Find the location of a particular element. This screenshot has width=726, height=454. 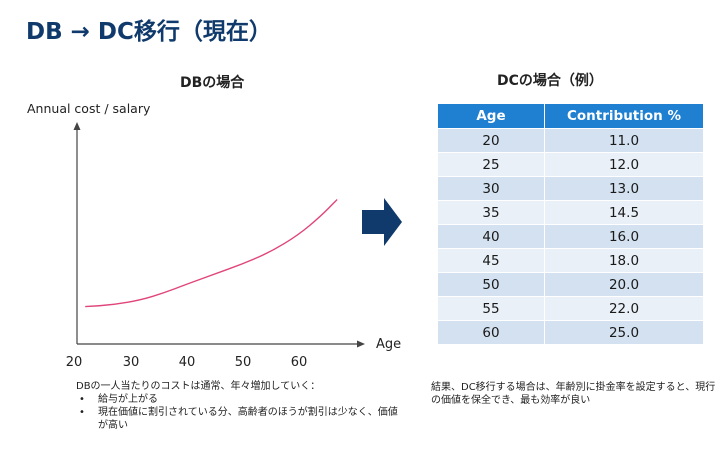

table-header-contribution: Contribution % is located at coordinates (624, 116).